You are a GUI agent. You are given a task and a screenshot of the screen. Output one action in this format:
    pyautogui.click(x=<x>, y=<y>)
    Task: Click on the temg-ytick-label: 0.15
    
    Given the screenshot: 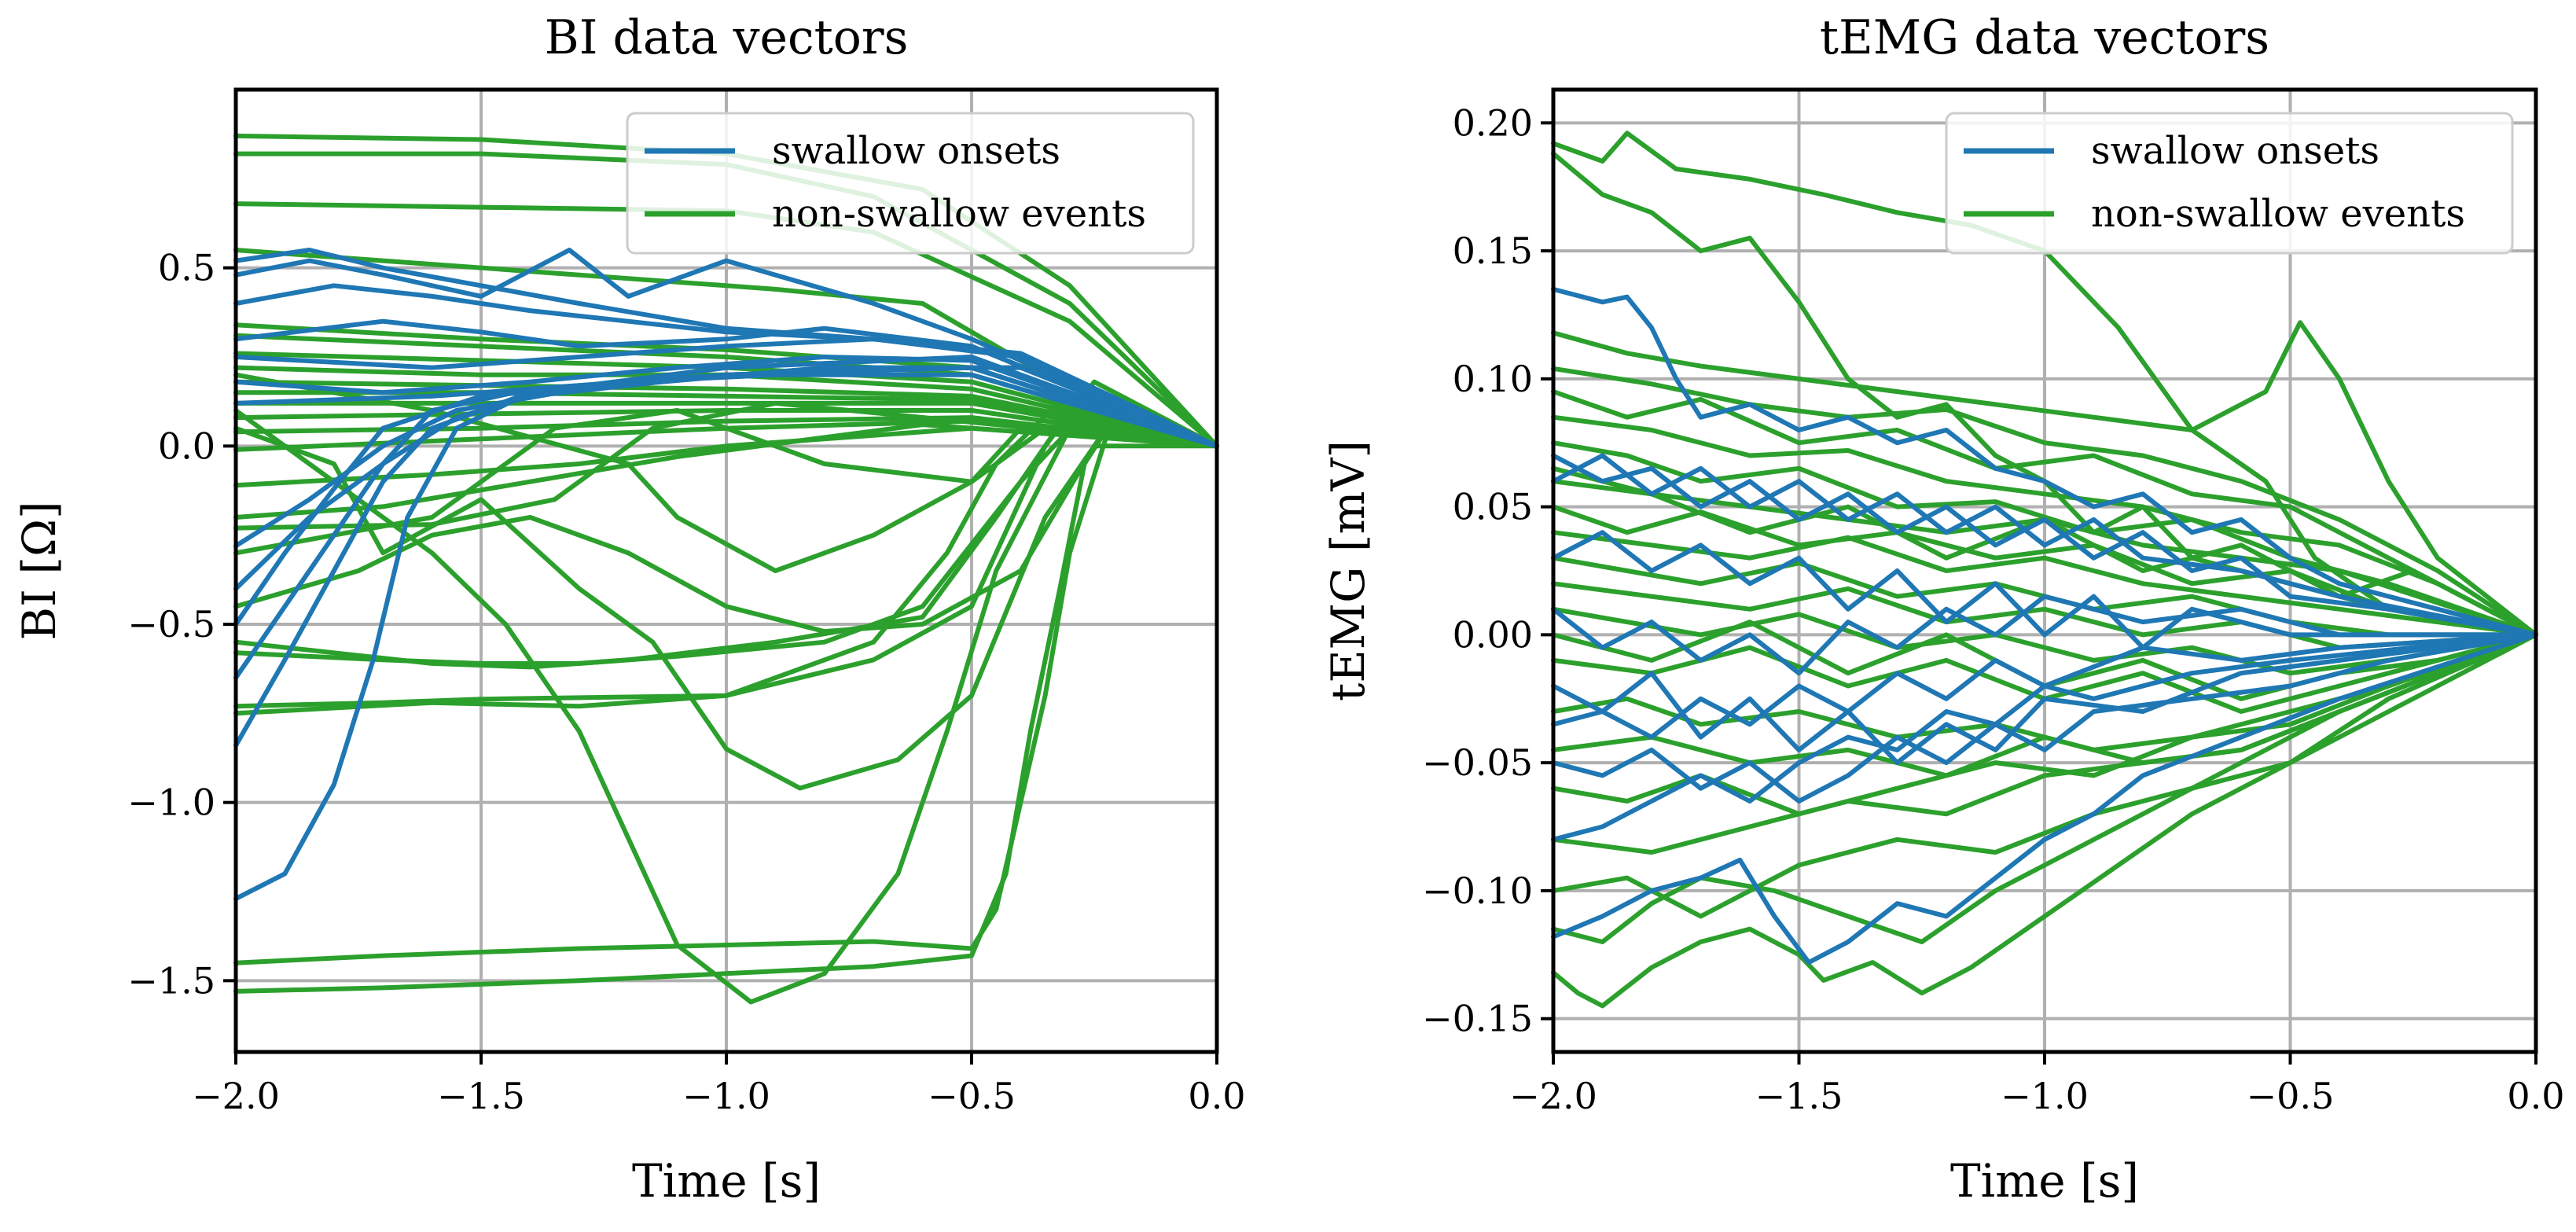 What is the action you would take?
    pyautogui.click(x=1493, y=251)
    